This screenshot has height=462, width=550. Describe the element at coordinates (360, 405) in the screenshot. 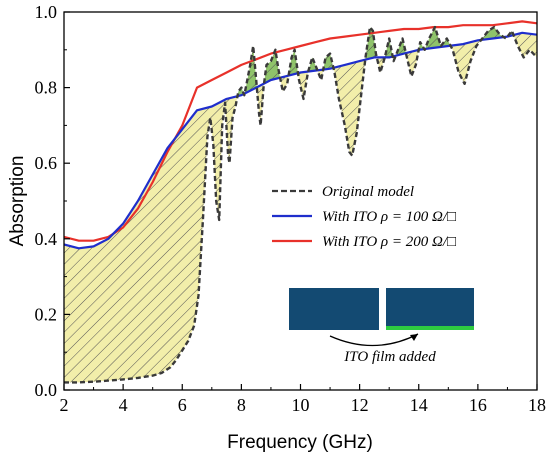

I see `x-tick-label: 12` at that location.